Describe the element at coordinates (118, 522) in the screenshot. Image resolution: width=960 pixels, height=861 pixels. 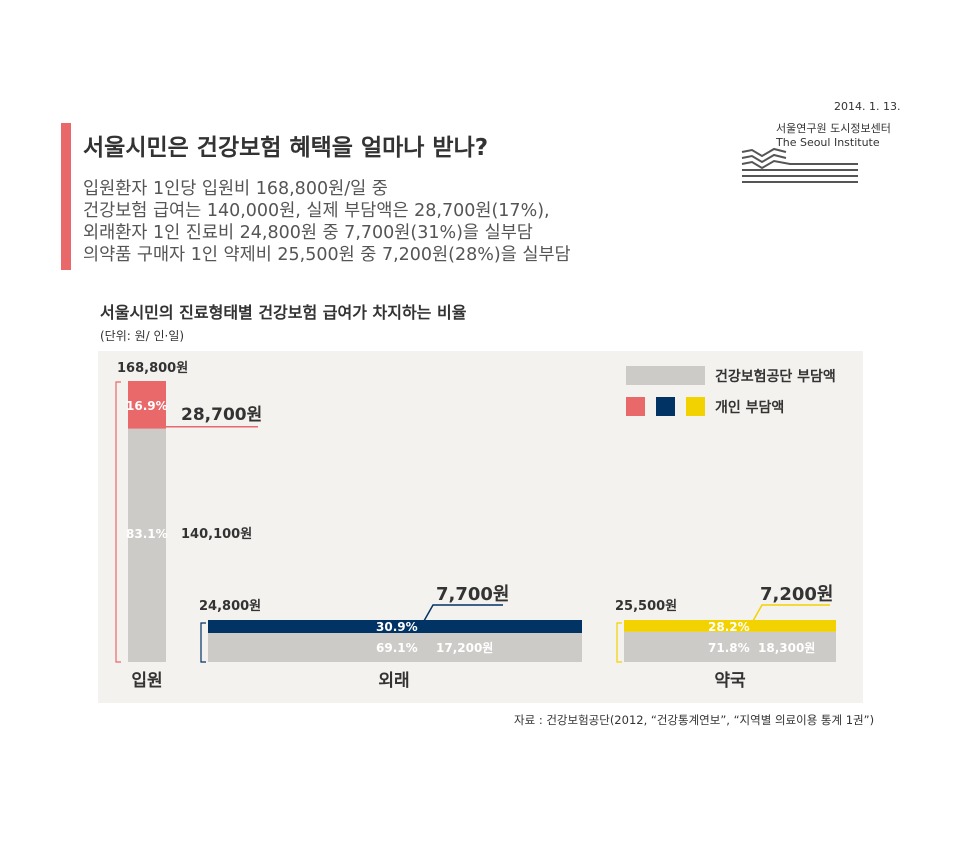
I see `bracket-inpatient` at that location.